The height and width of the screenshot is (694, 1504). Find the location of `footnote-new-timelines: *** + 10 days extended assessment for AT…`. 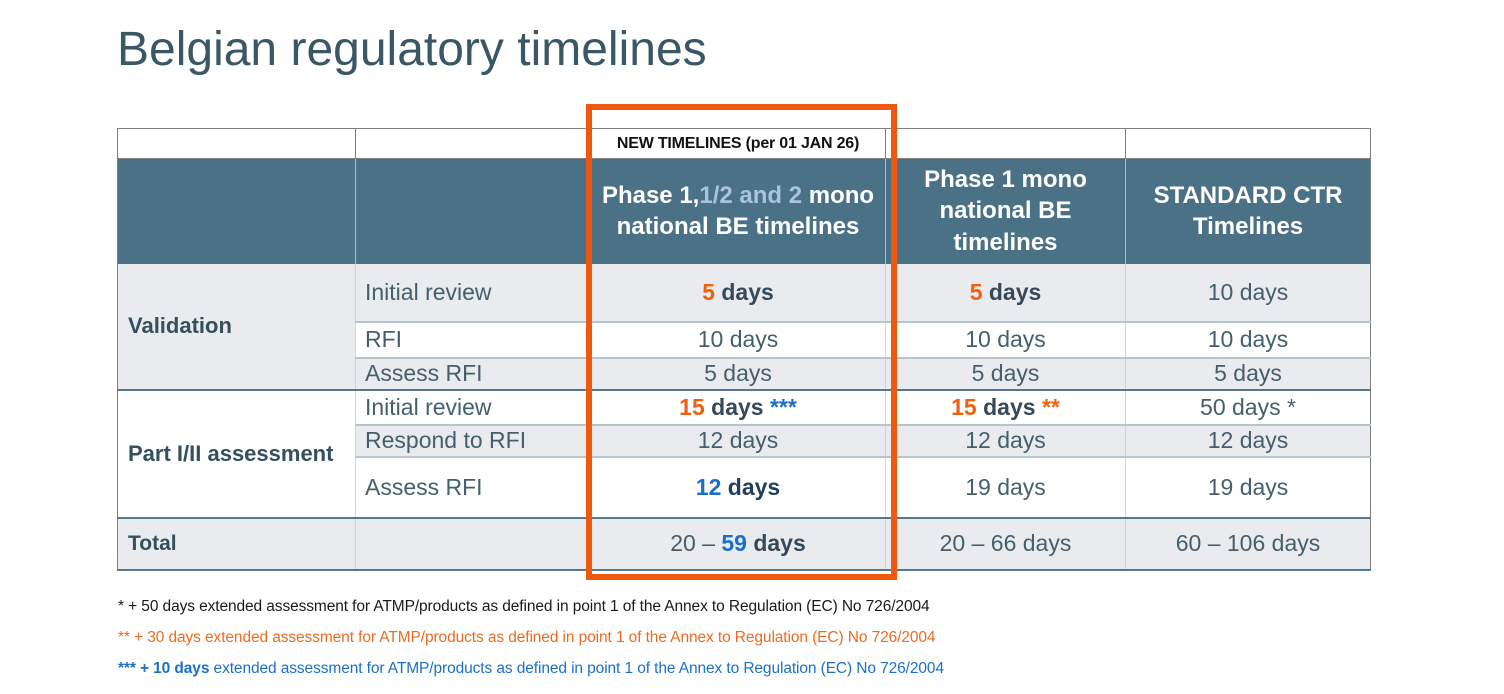

footnote-new-timelines: *** + 10 days extended assessment for AT… is located at coordinates (531, 668).